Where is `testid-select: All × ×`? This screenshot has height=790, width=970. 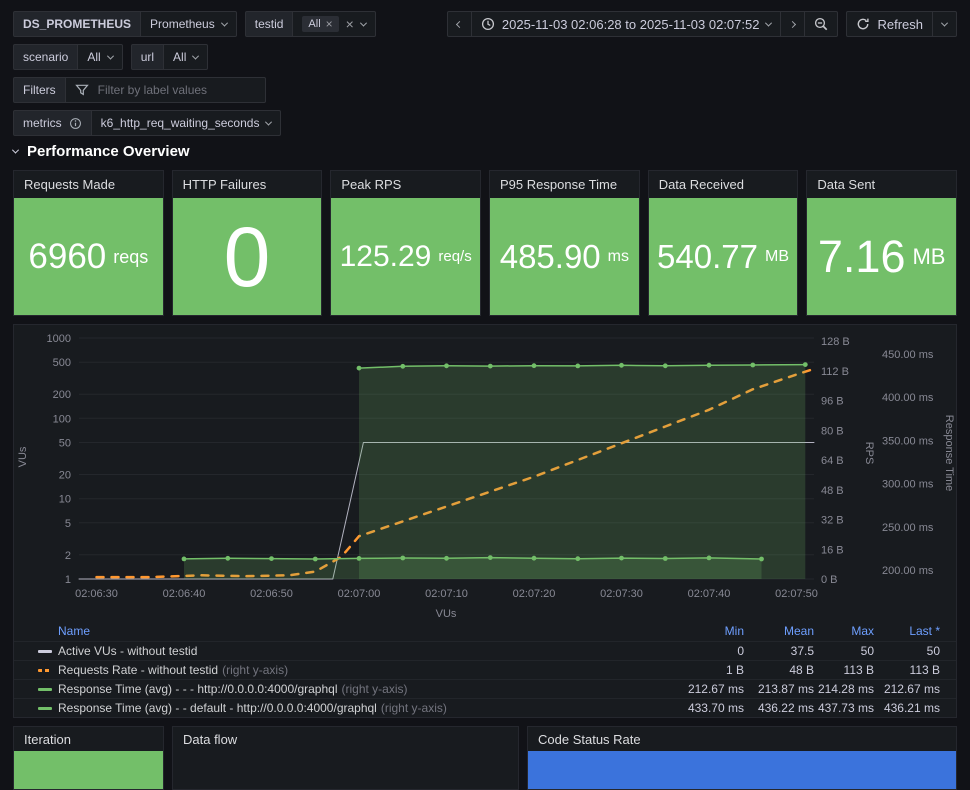
testid-select: All × × is located at coordinates (334, 24).